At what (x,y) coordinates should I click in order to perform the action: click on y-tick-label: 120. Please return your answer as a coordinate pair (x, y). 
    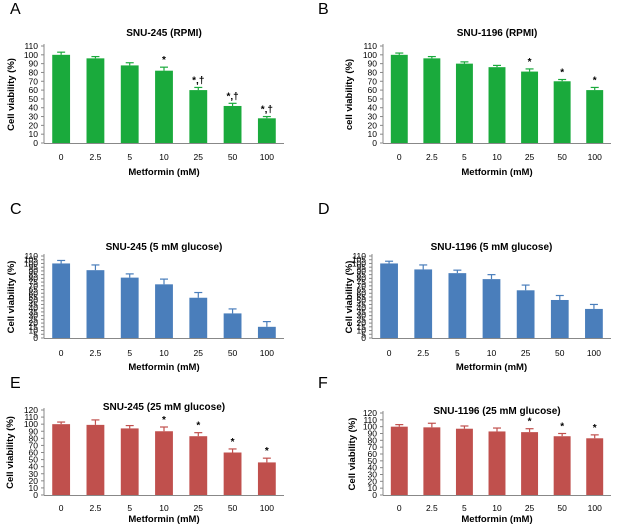
    Looking at the image, I should click on (370, 413).